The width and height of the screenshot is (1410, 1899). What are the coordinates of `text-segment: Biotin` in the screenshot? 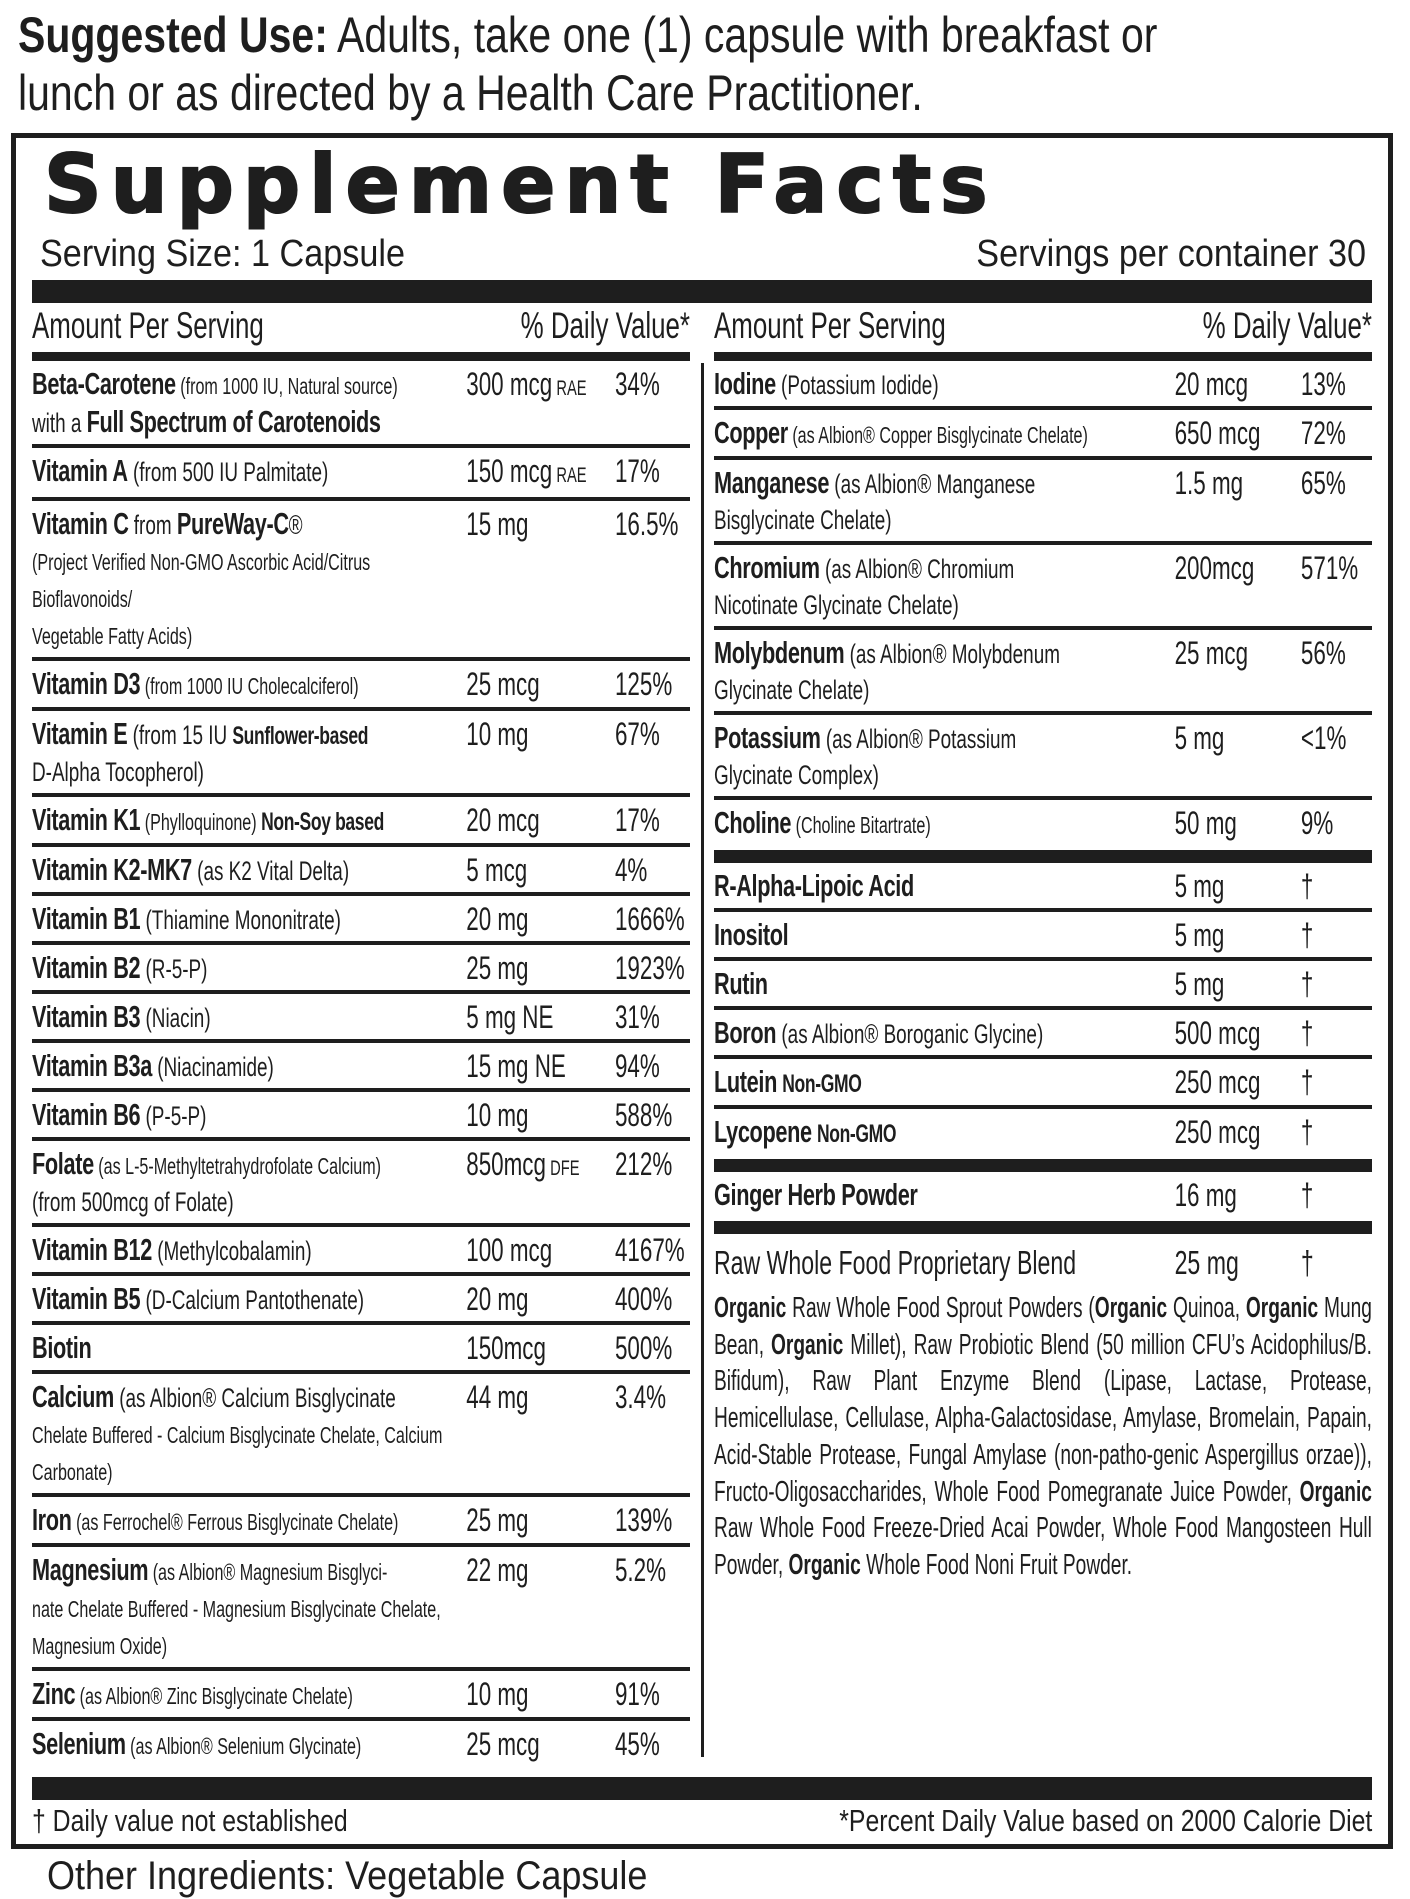 It's located at (62, 1347).